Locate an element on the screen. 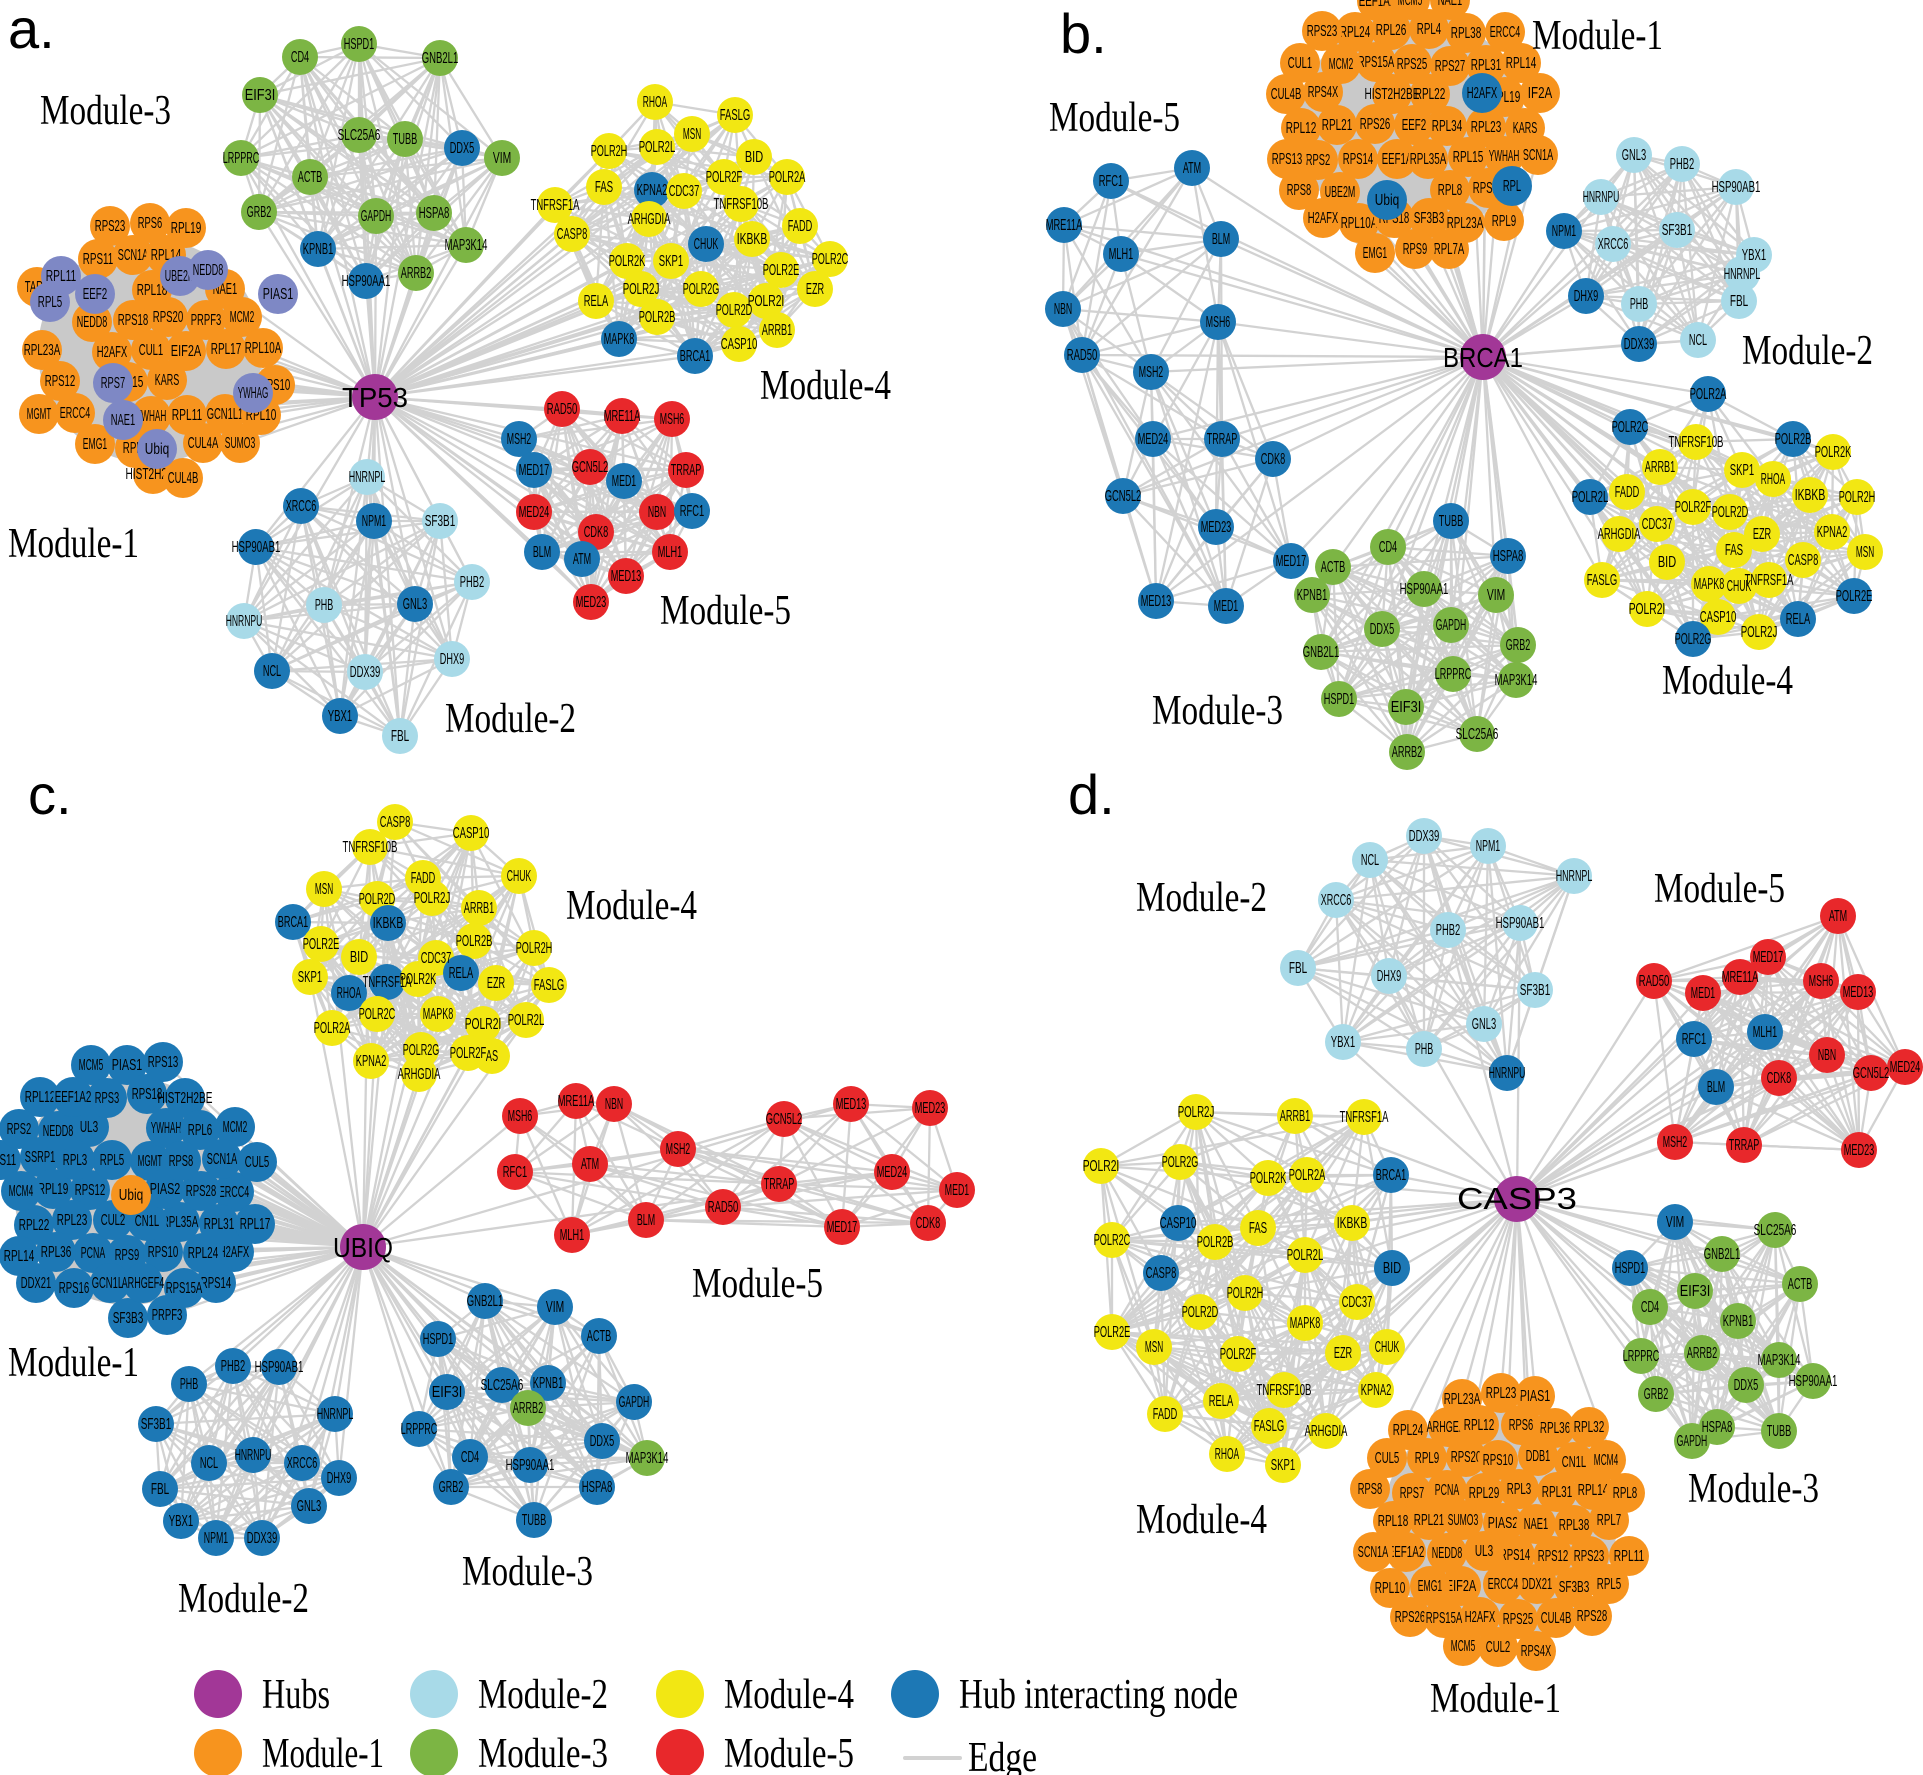 Image resolution: width=1923 pixels, height=1775 pixels. svg-text: RAD50 is located at coordinates (1654, 981).